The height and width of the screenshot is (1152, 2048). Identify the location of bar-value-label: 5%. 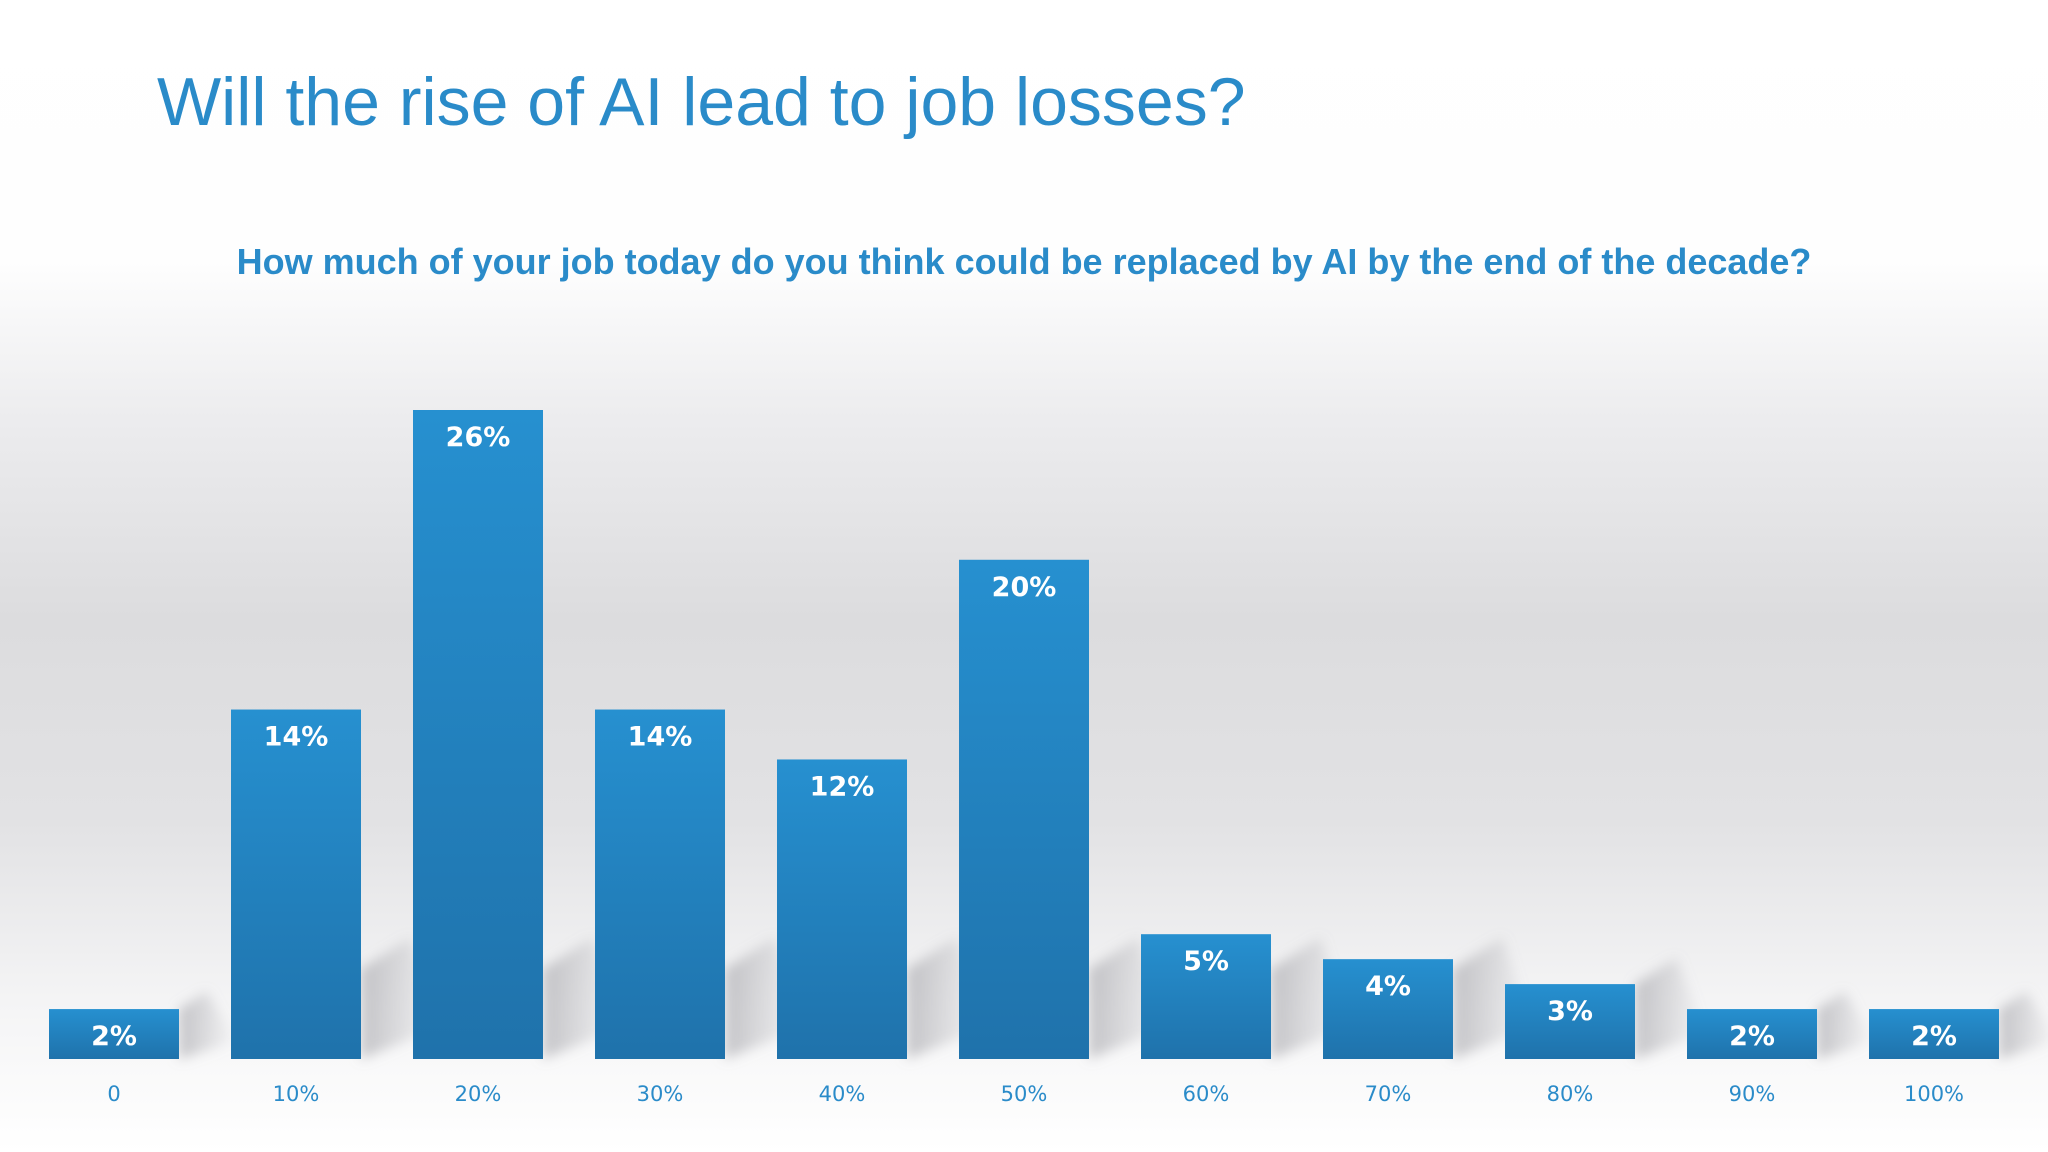
(1206, 961).